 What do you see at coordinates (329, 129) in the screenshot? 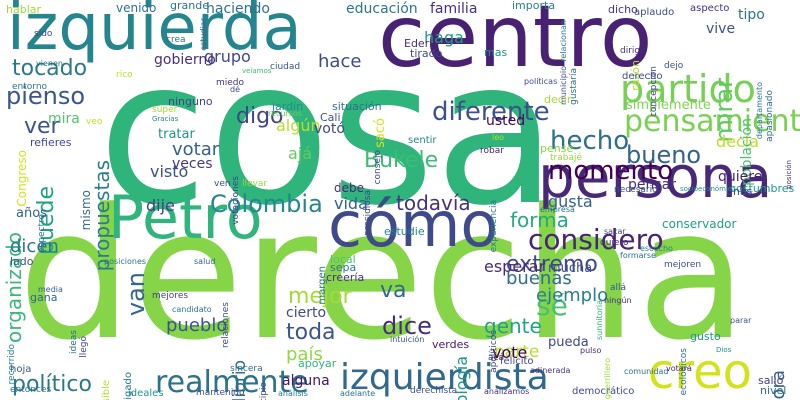
I see `word: votó` at bounding box center [329, 129].